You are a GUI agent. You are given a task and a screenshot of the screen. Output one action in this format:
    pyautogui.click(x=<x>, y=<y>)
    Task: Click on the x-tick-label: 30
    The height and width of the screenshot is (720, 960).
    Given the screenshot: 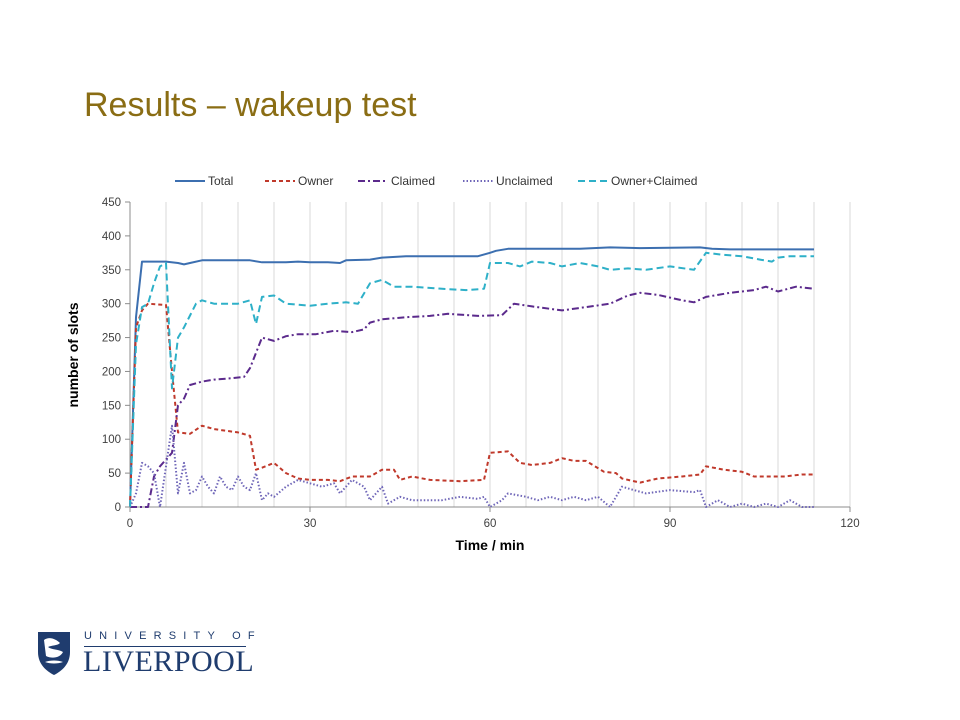 What is the action you would take?
    pyautogui.click(x=310, y=524)
    